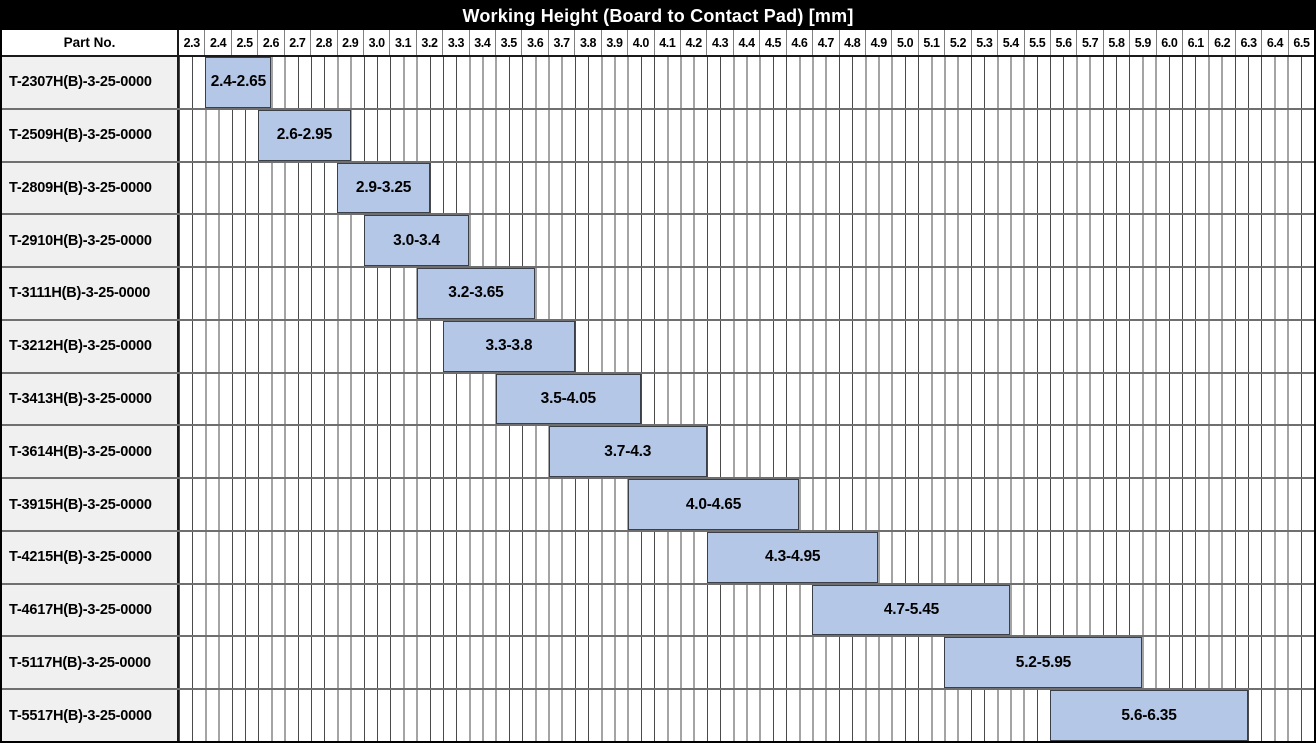  I want to click on axis-tick-label: 3.2, so click(430, 42).